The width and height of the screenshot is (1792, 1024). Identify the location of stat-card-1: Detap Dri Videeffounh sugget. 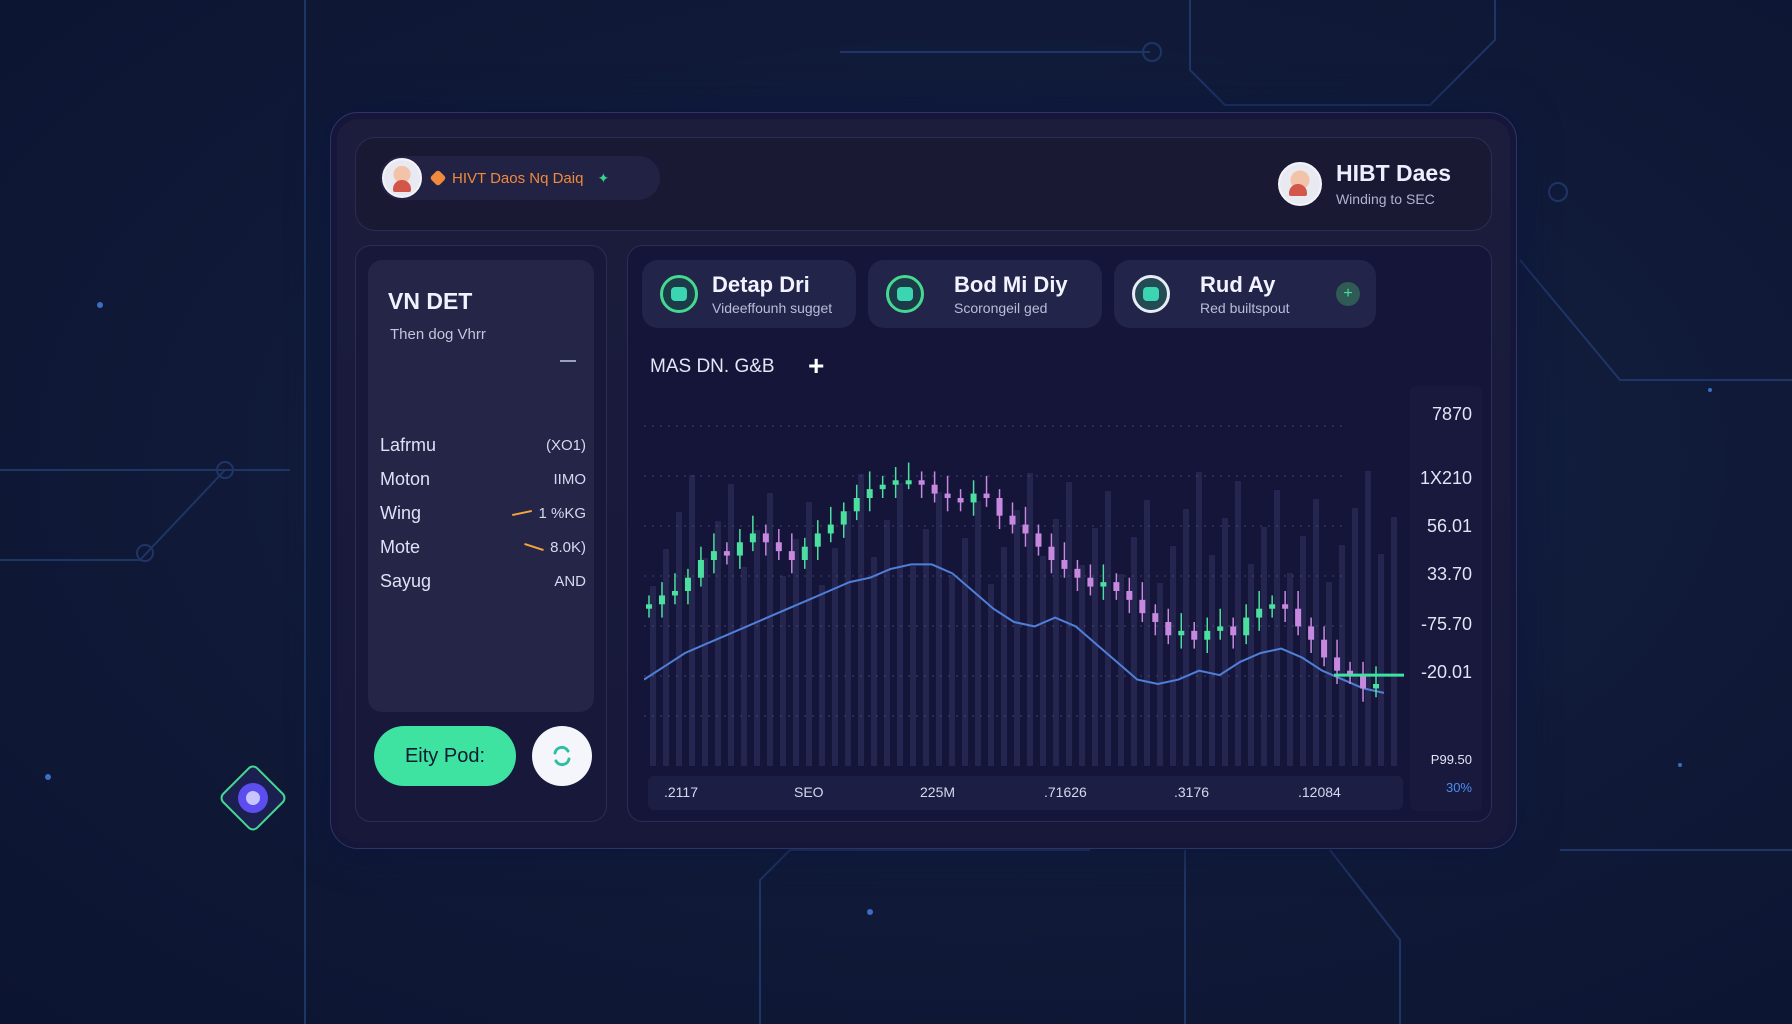
(749, 294).